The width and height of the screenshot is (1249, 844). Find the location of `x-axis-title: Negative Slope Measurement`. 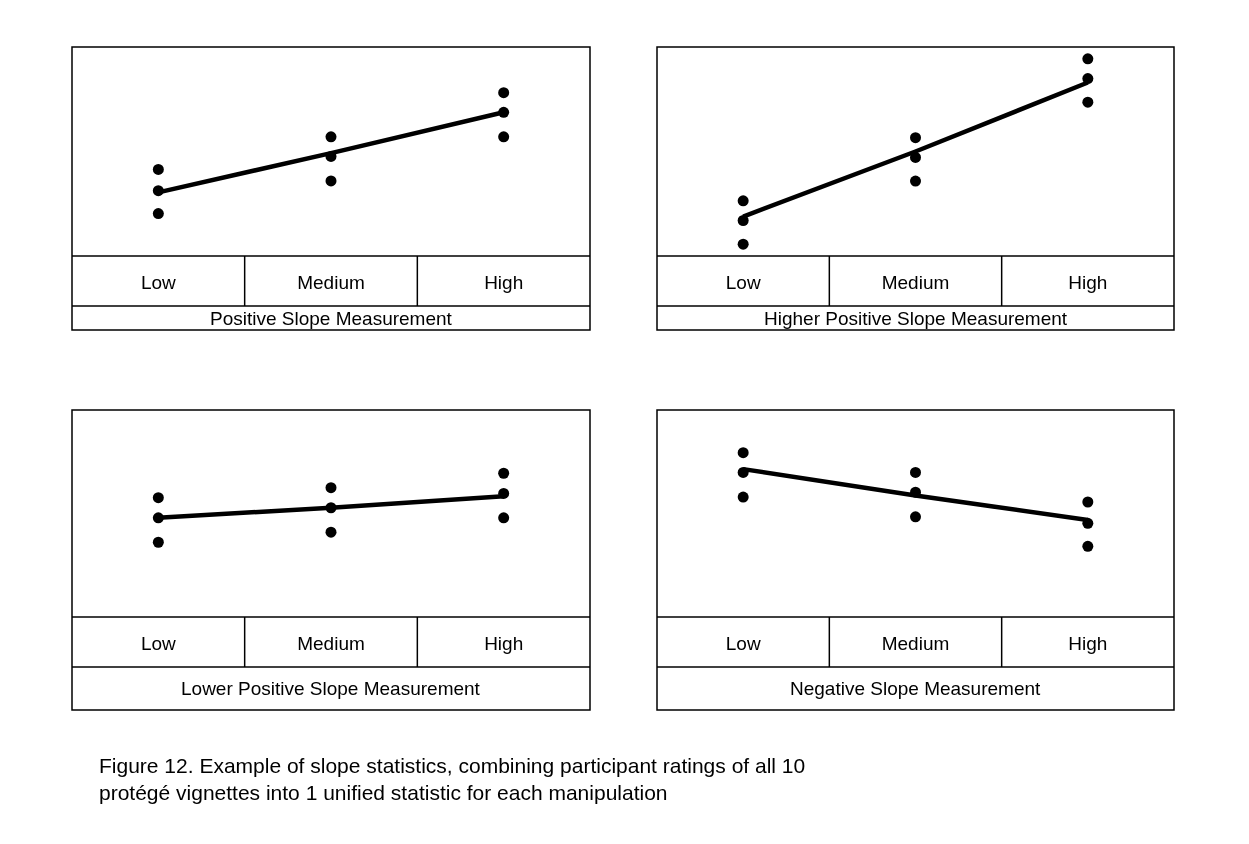

x-axis-title: Negative Slope Measurement is located at coordinates (916, 688).